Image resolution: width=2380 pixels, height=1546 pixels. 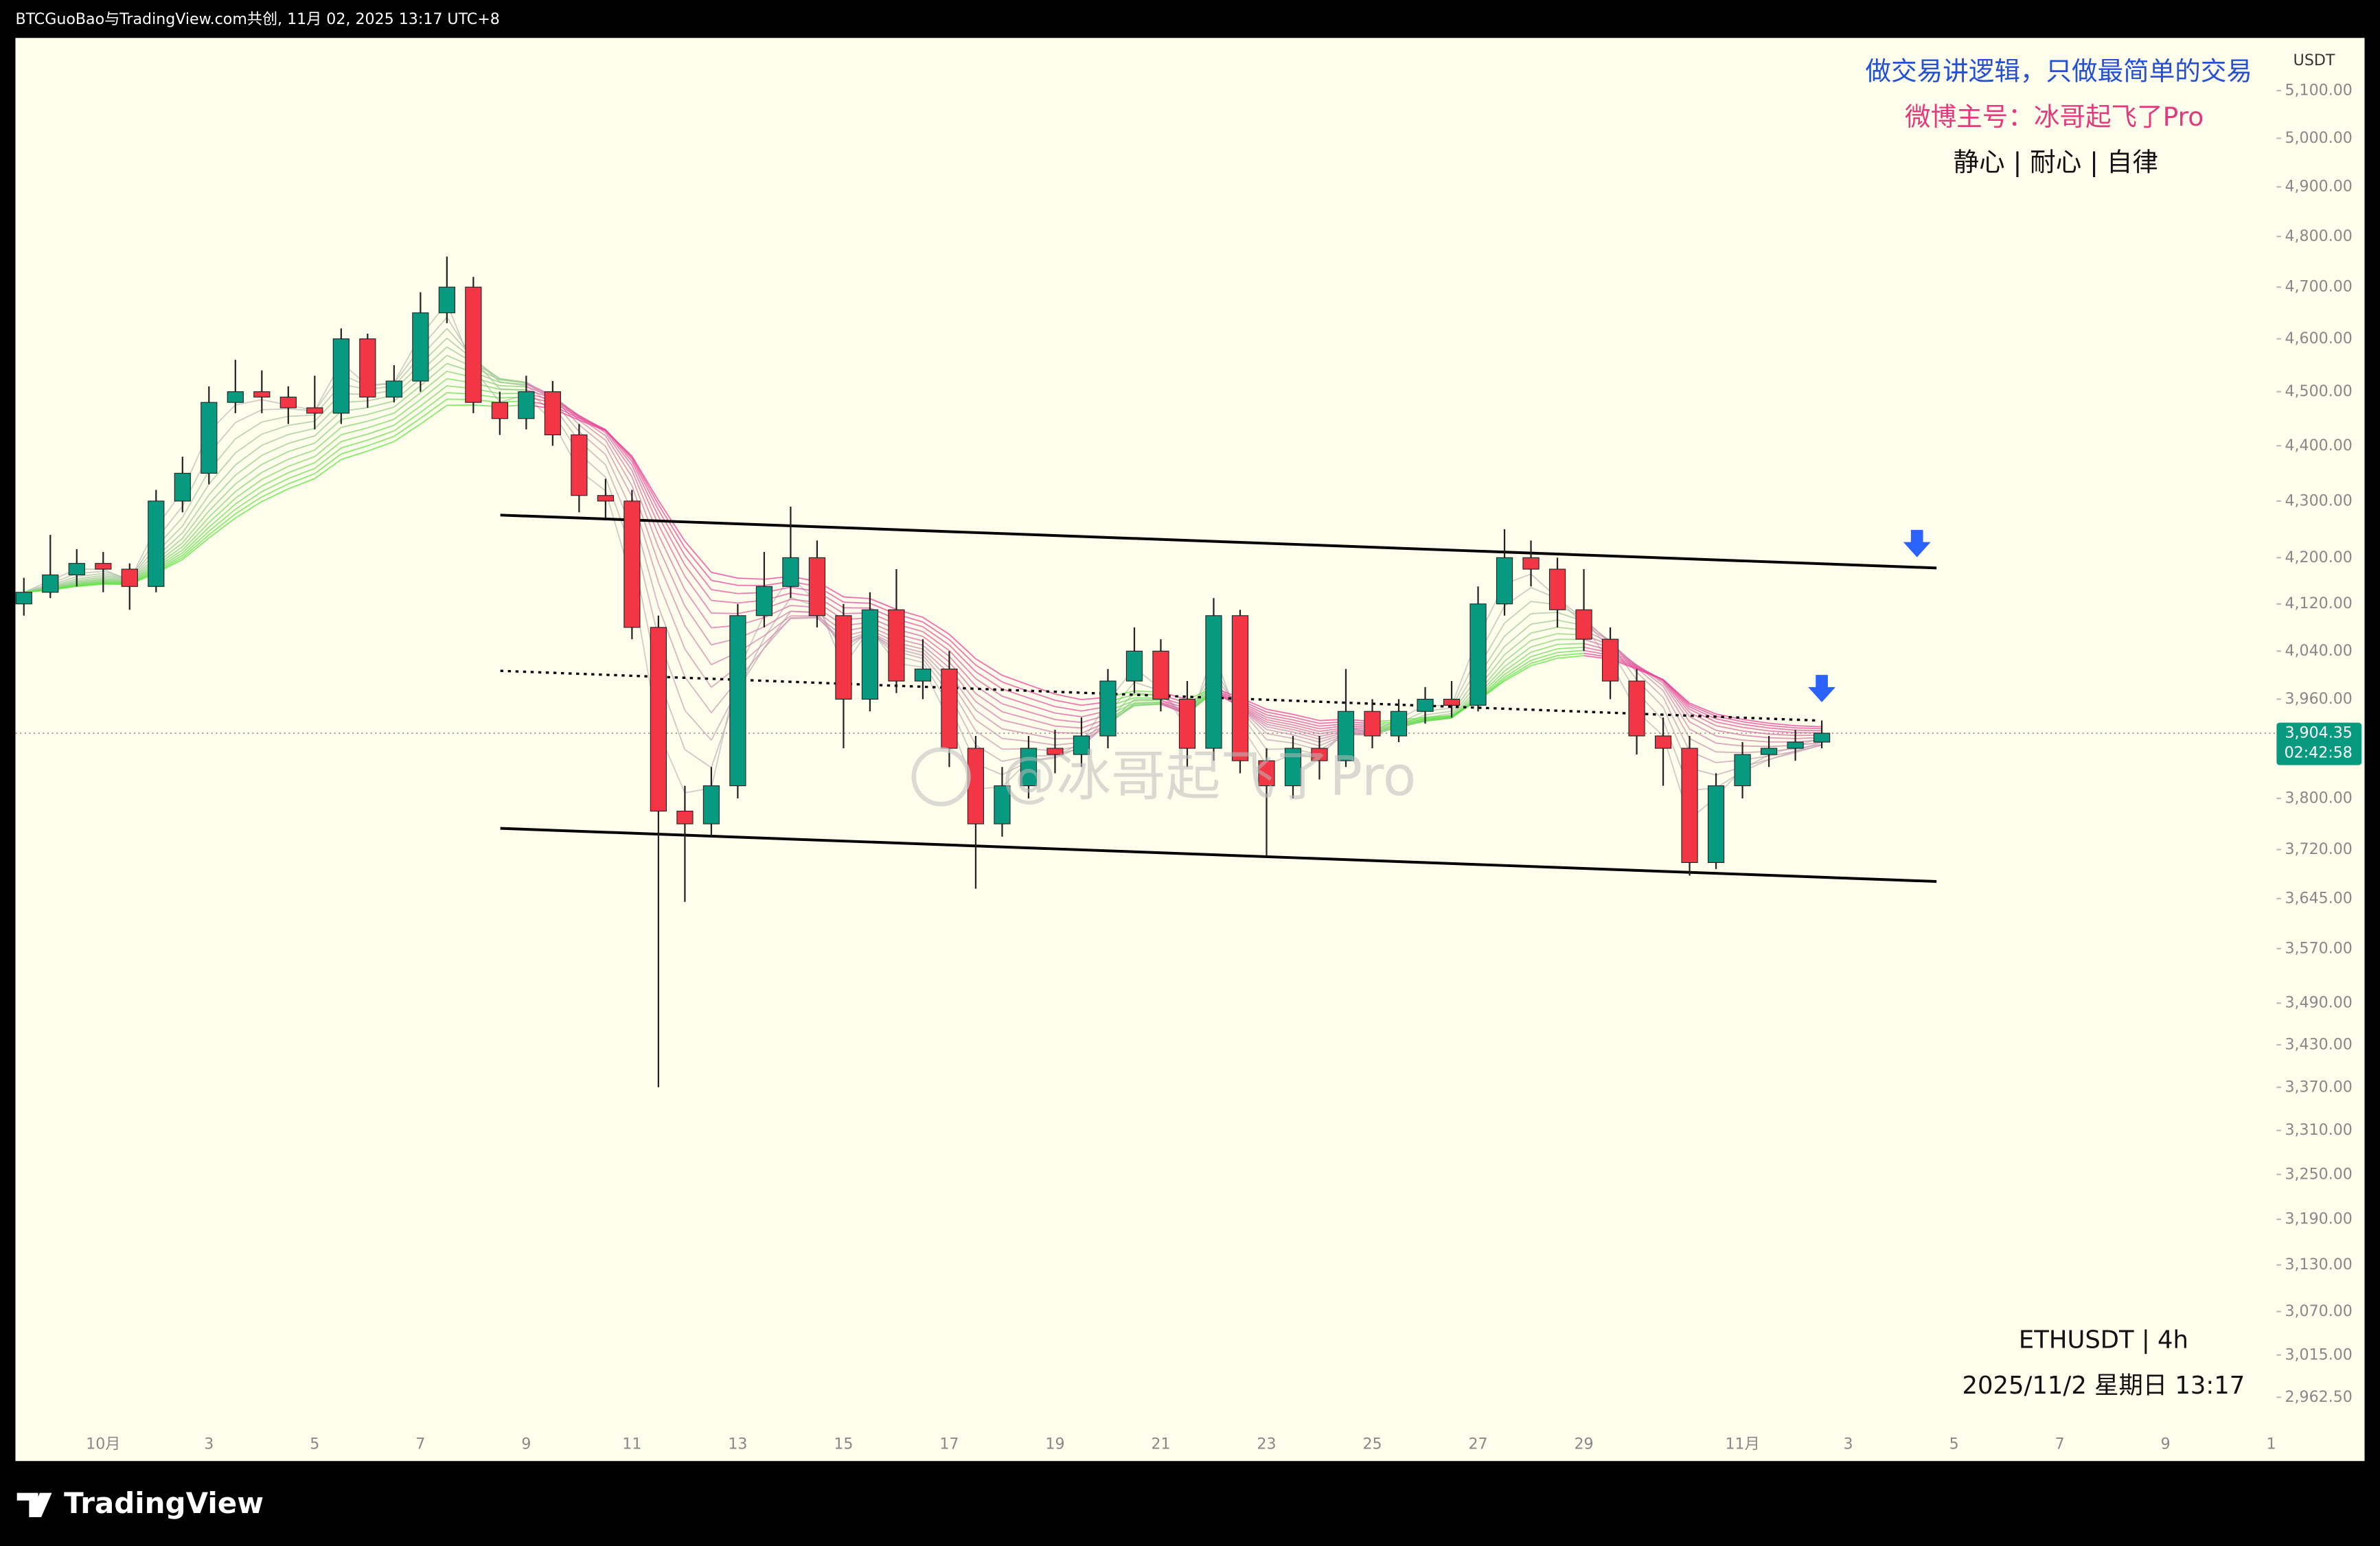 I want to click on y-tick-label: 4,040.00, so click(x=2318, y=651).